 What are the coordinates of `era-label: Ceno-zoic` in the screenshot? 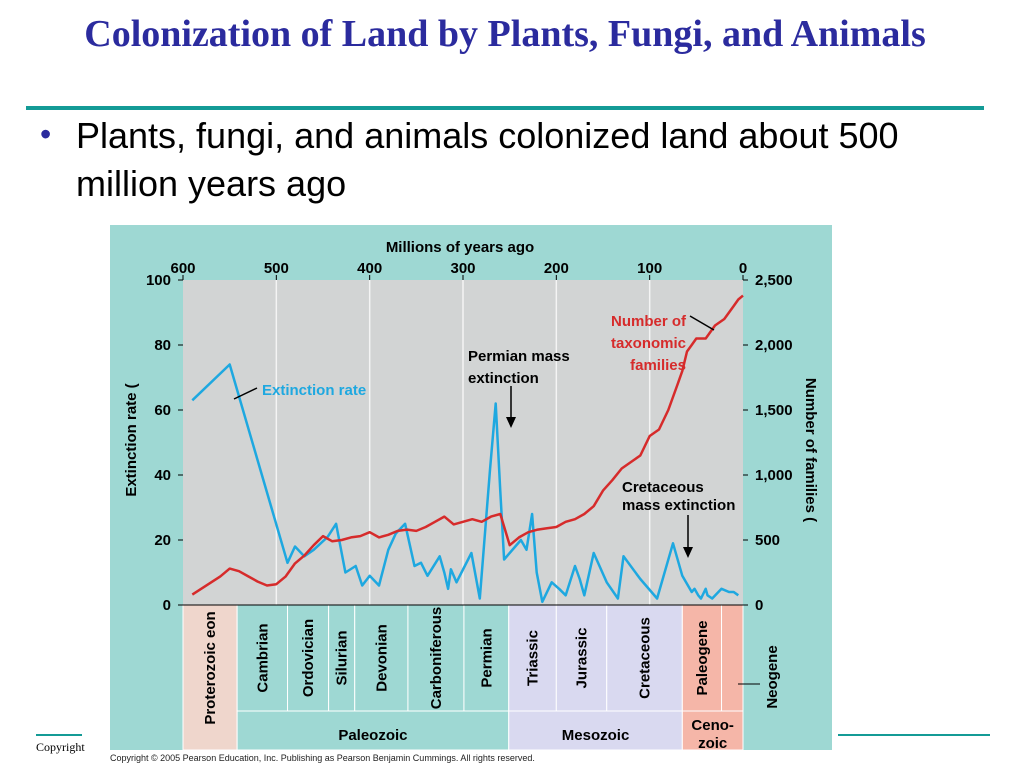 It's located at (712, 734).